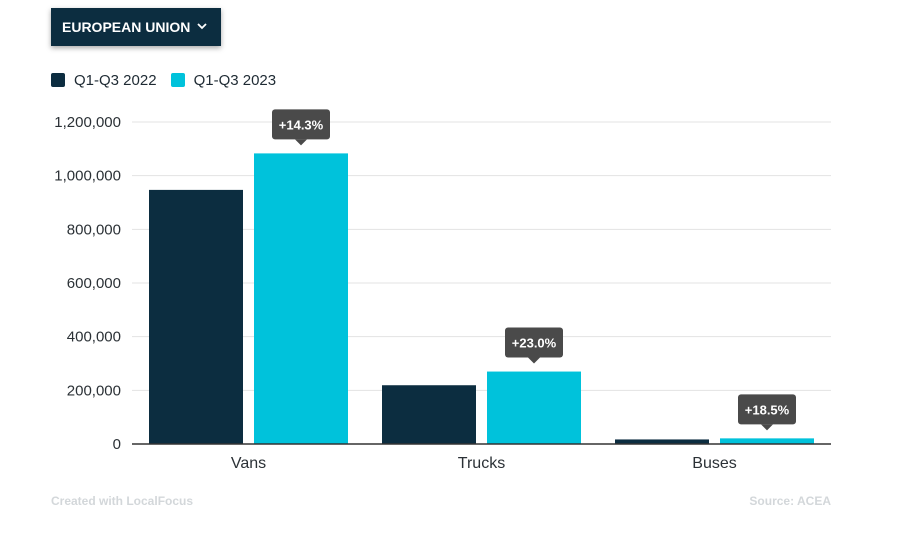  I want to click on bar-buses-2023, so click(767, 441).